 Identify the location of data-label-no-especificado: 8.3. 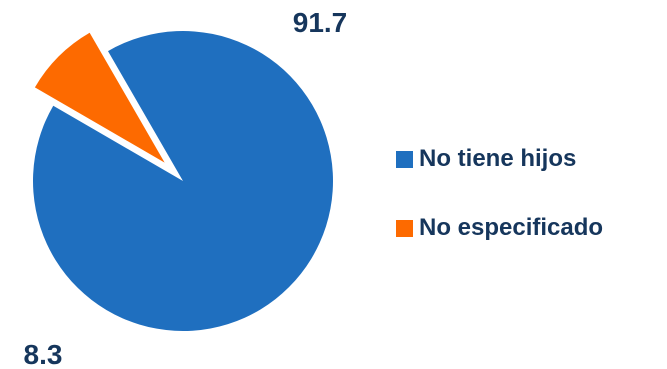
(43, 354).